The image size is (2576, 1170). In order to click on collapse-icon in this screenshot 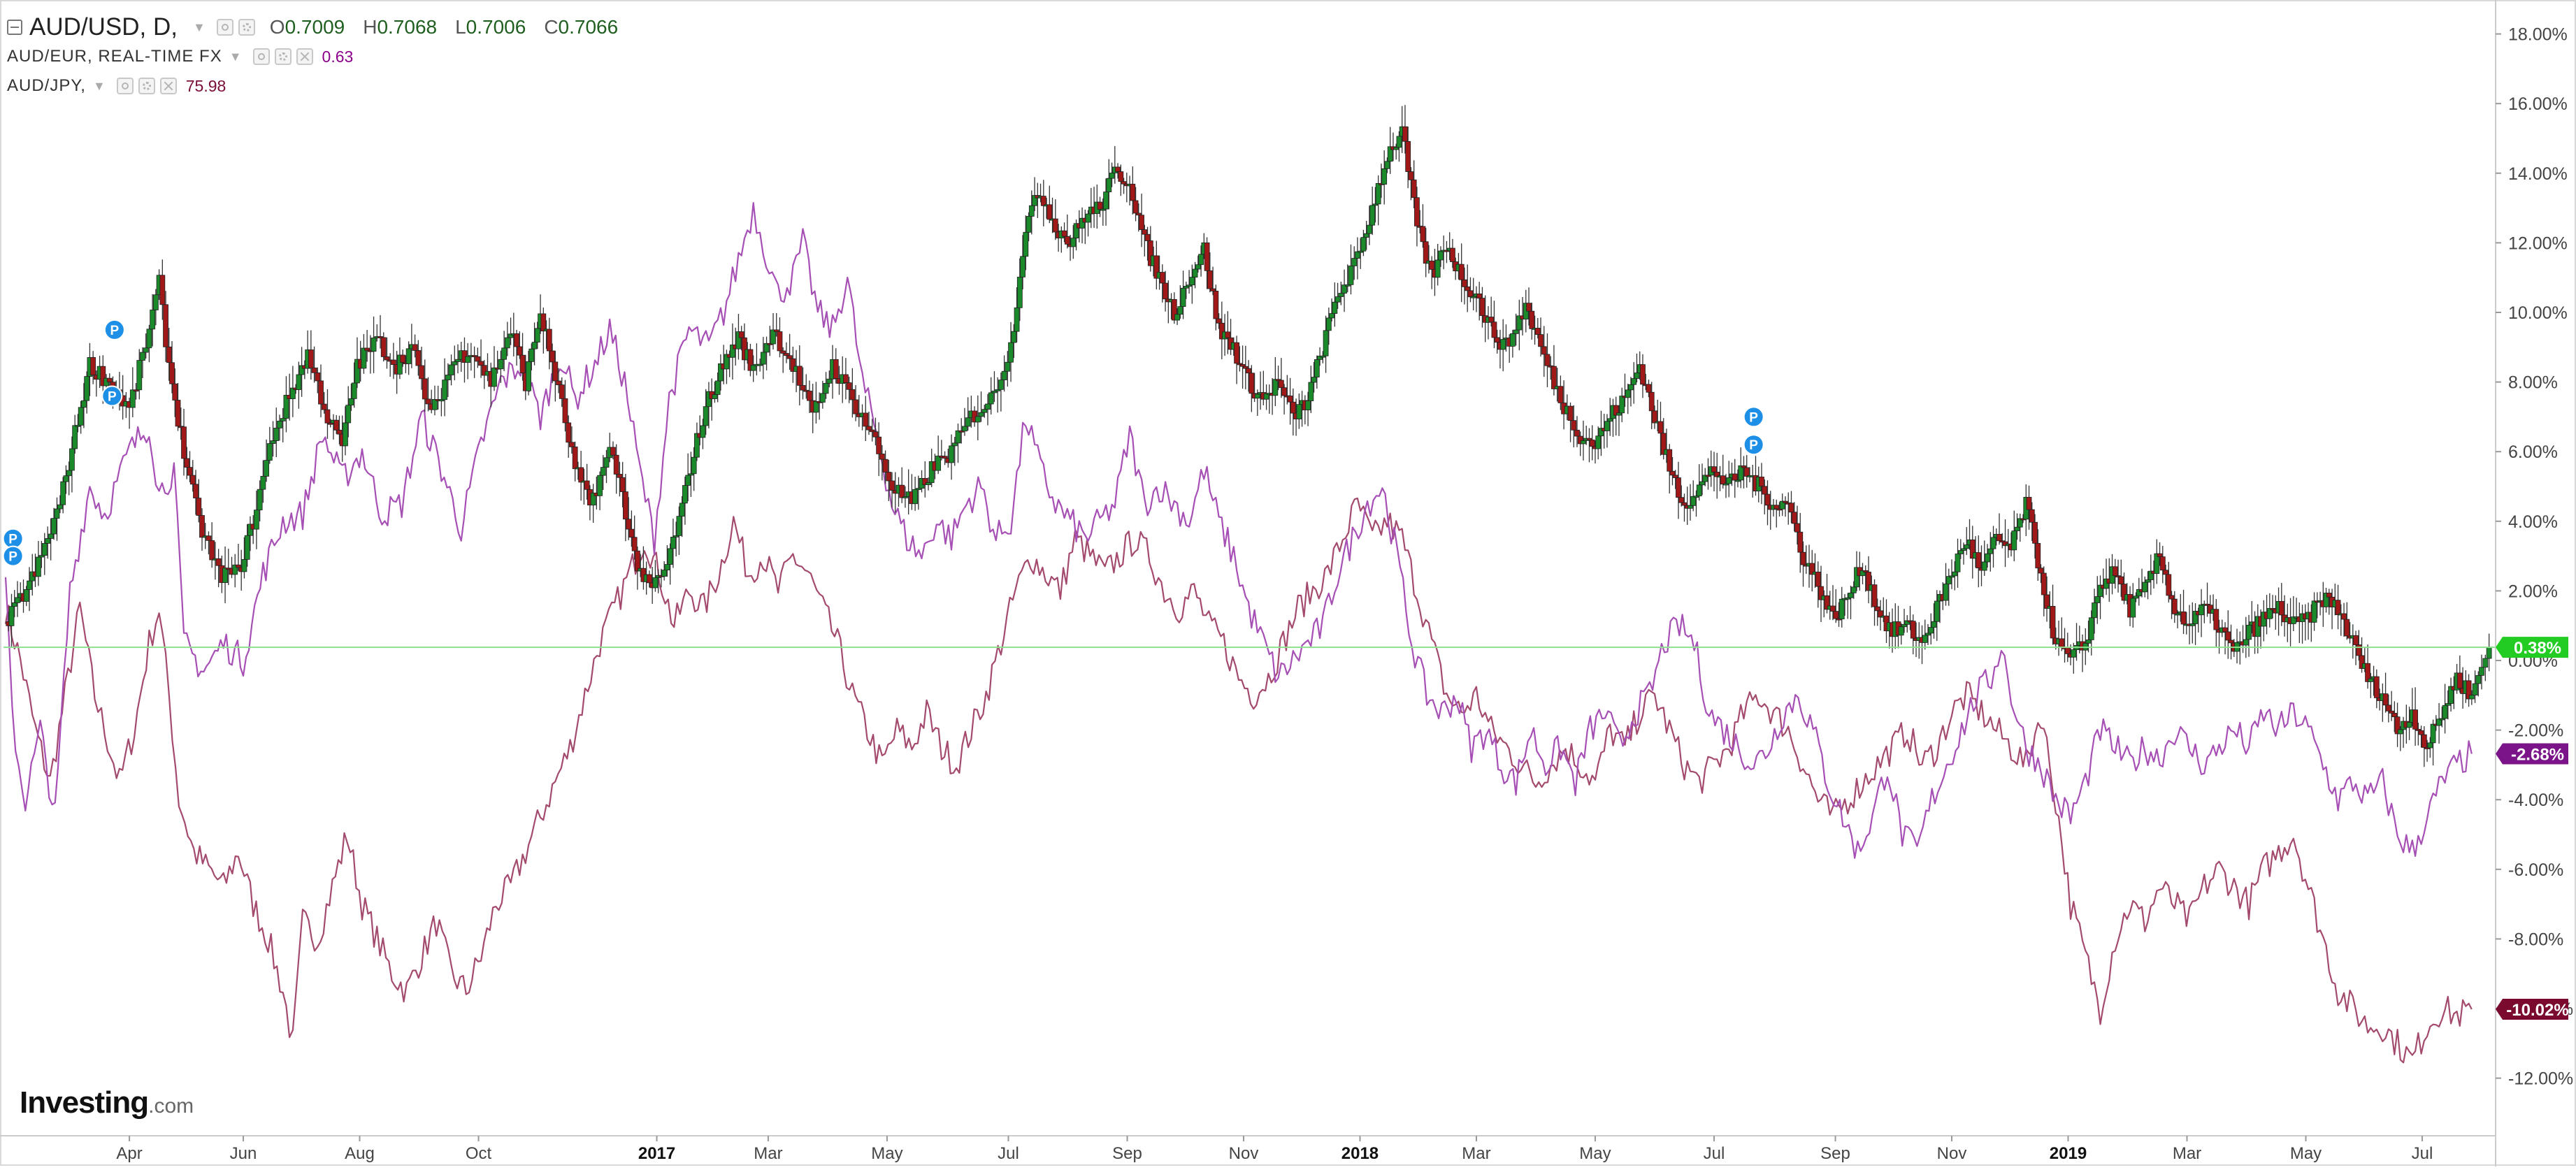, I will do `click(14, 28)`.